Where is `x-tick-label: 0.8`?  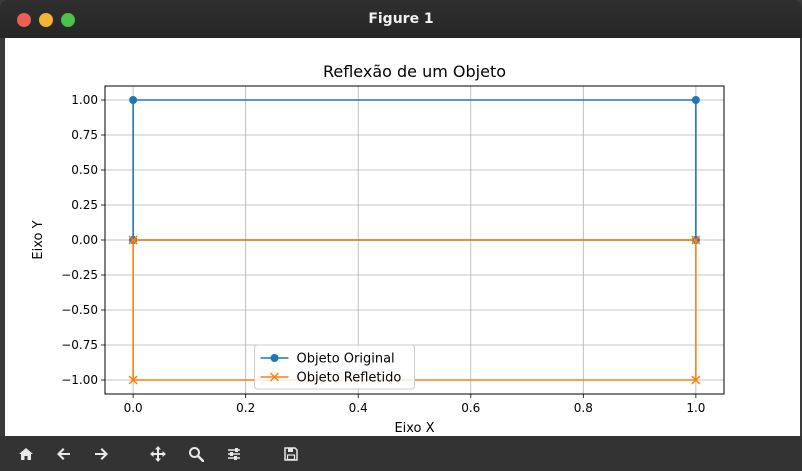
x-tick-label: 0.8 is located at coordinates (583, 408).